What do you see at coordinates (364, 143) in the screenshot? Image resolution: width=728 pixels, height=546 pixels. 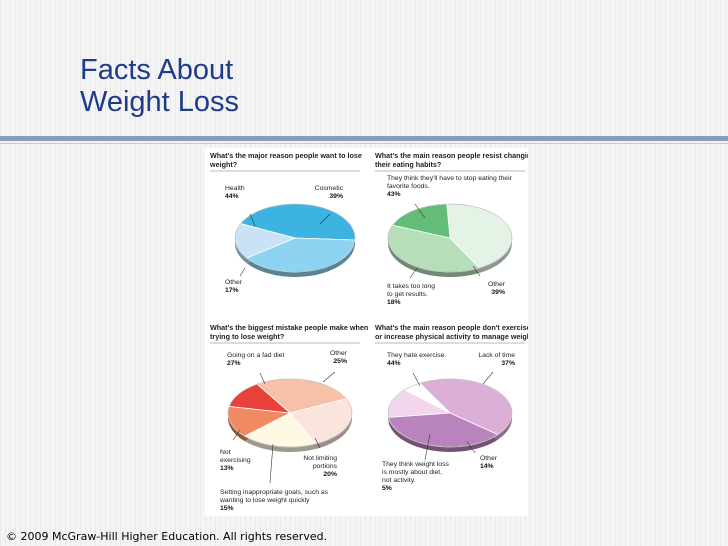 I see `title-divider-thin` at bounding box center [364, 143].